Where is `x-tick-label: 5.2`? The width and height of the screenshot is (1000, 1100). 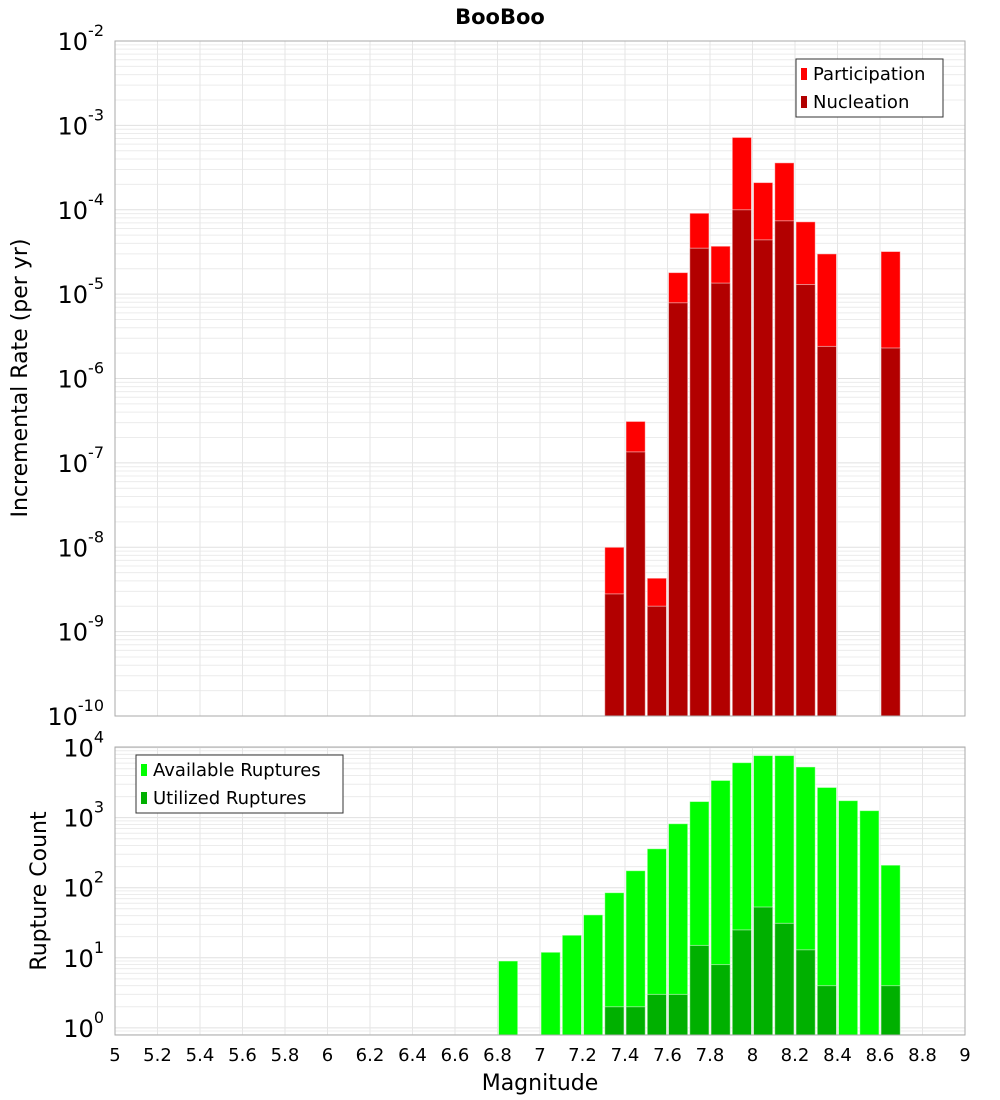 x-tick-label: 5.2 is located at coordinates (157, 1055).